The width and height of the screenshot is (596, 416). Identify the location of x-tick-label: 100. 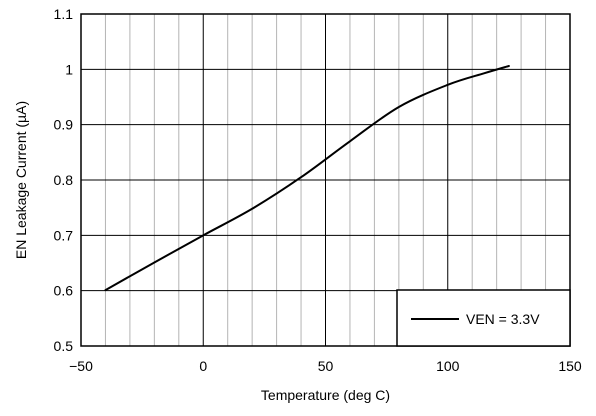
(448, 366).